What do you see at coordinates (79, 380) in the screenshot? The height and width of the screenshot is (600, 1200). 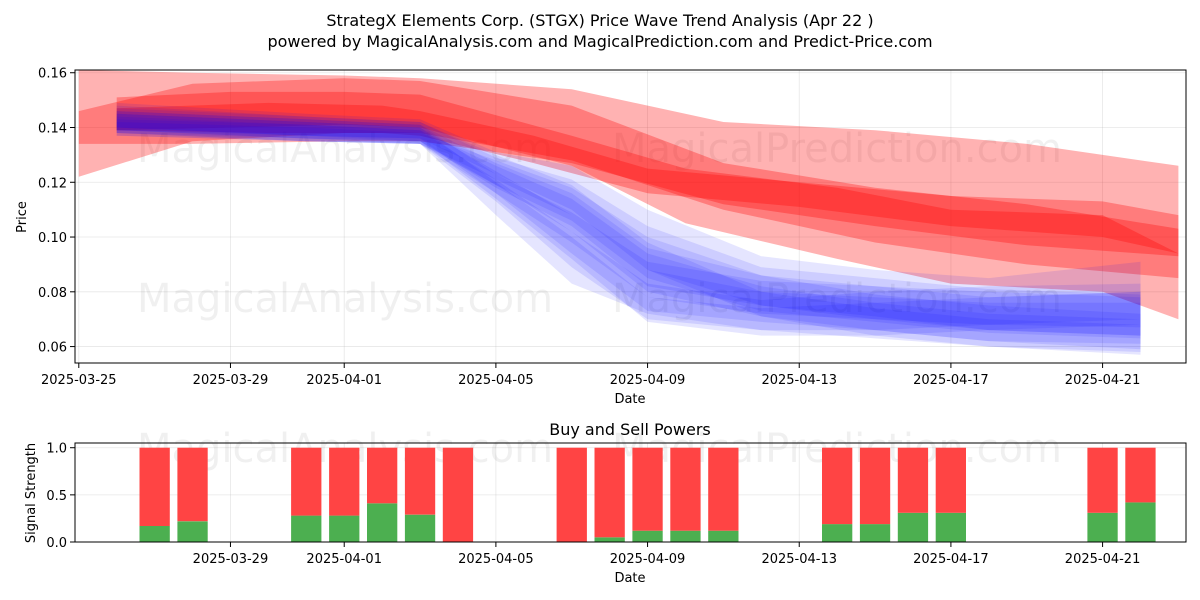 I see `x-tick-label: 2025-03-25` at bounding box center [79, 380].